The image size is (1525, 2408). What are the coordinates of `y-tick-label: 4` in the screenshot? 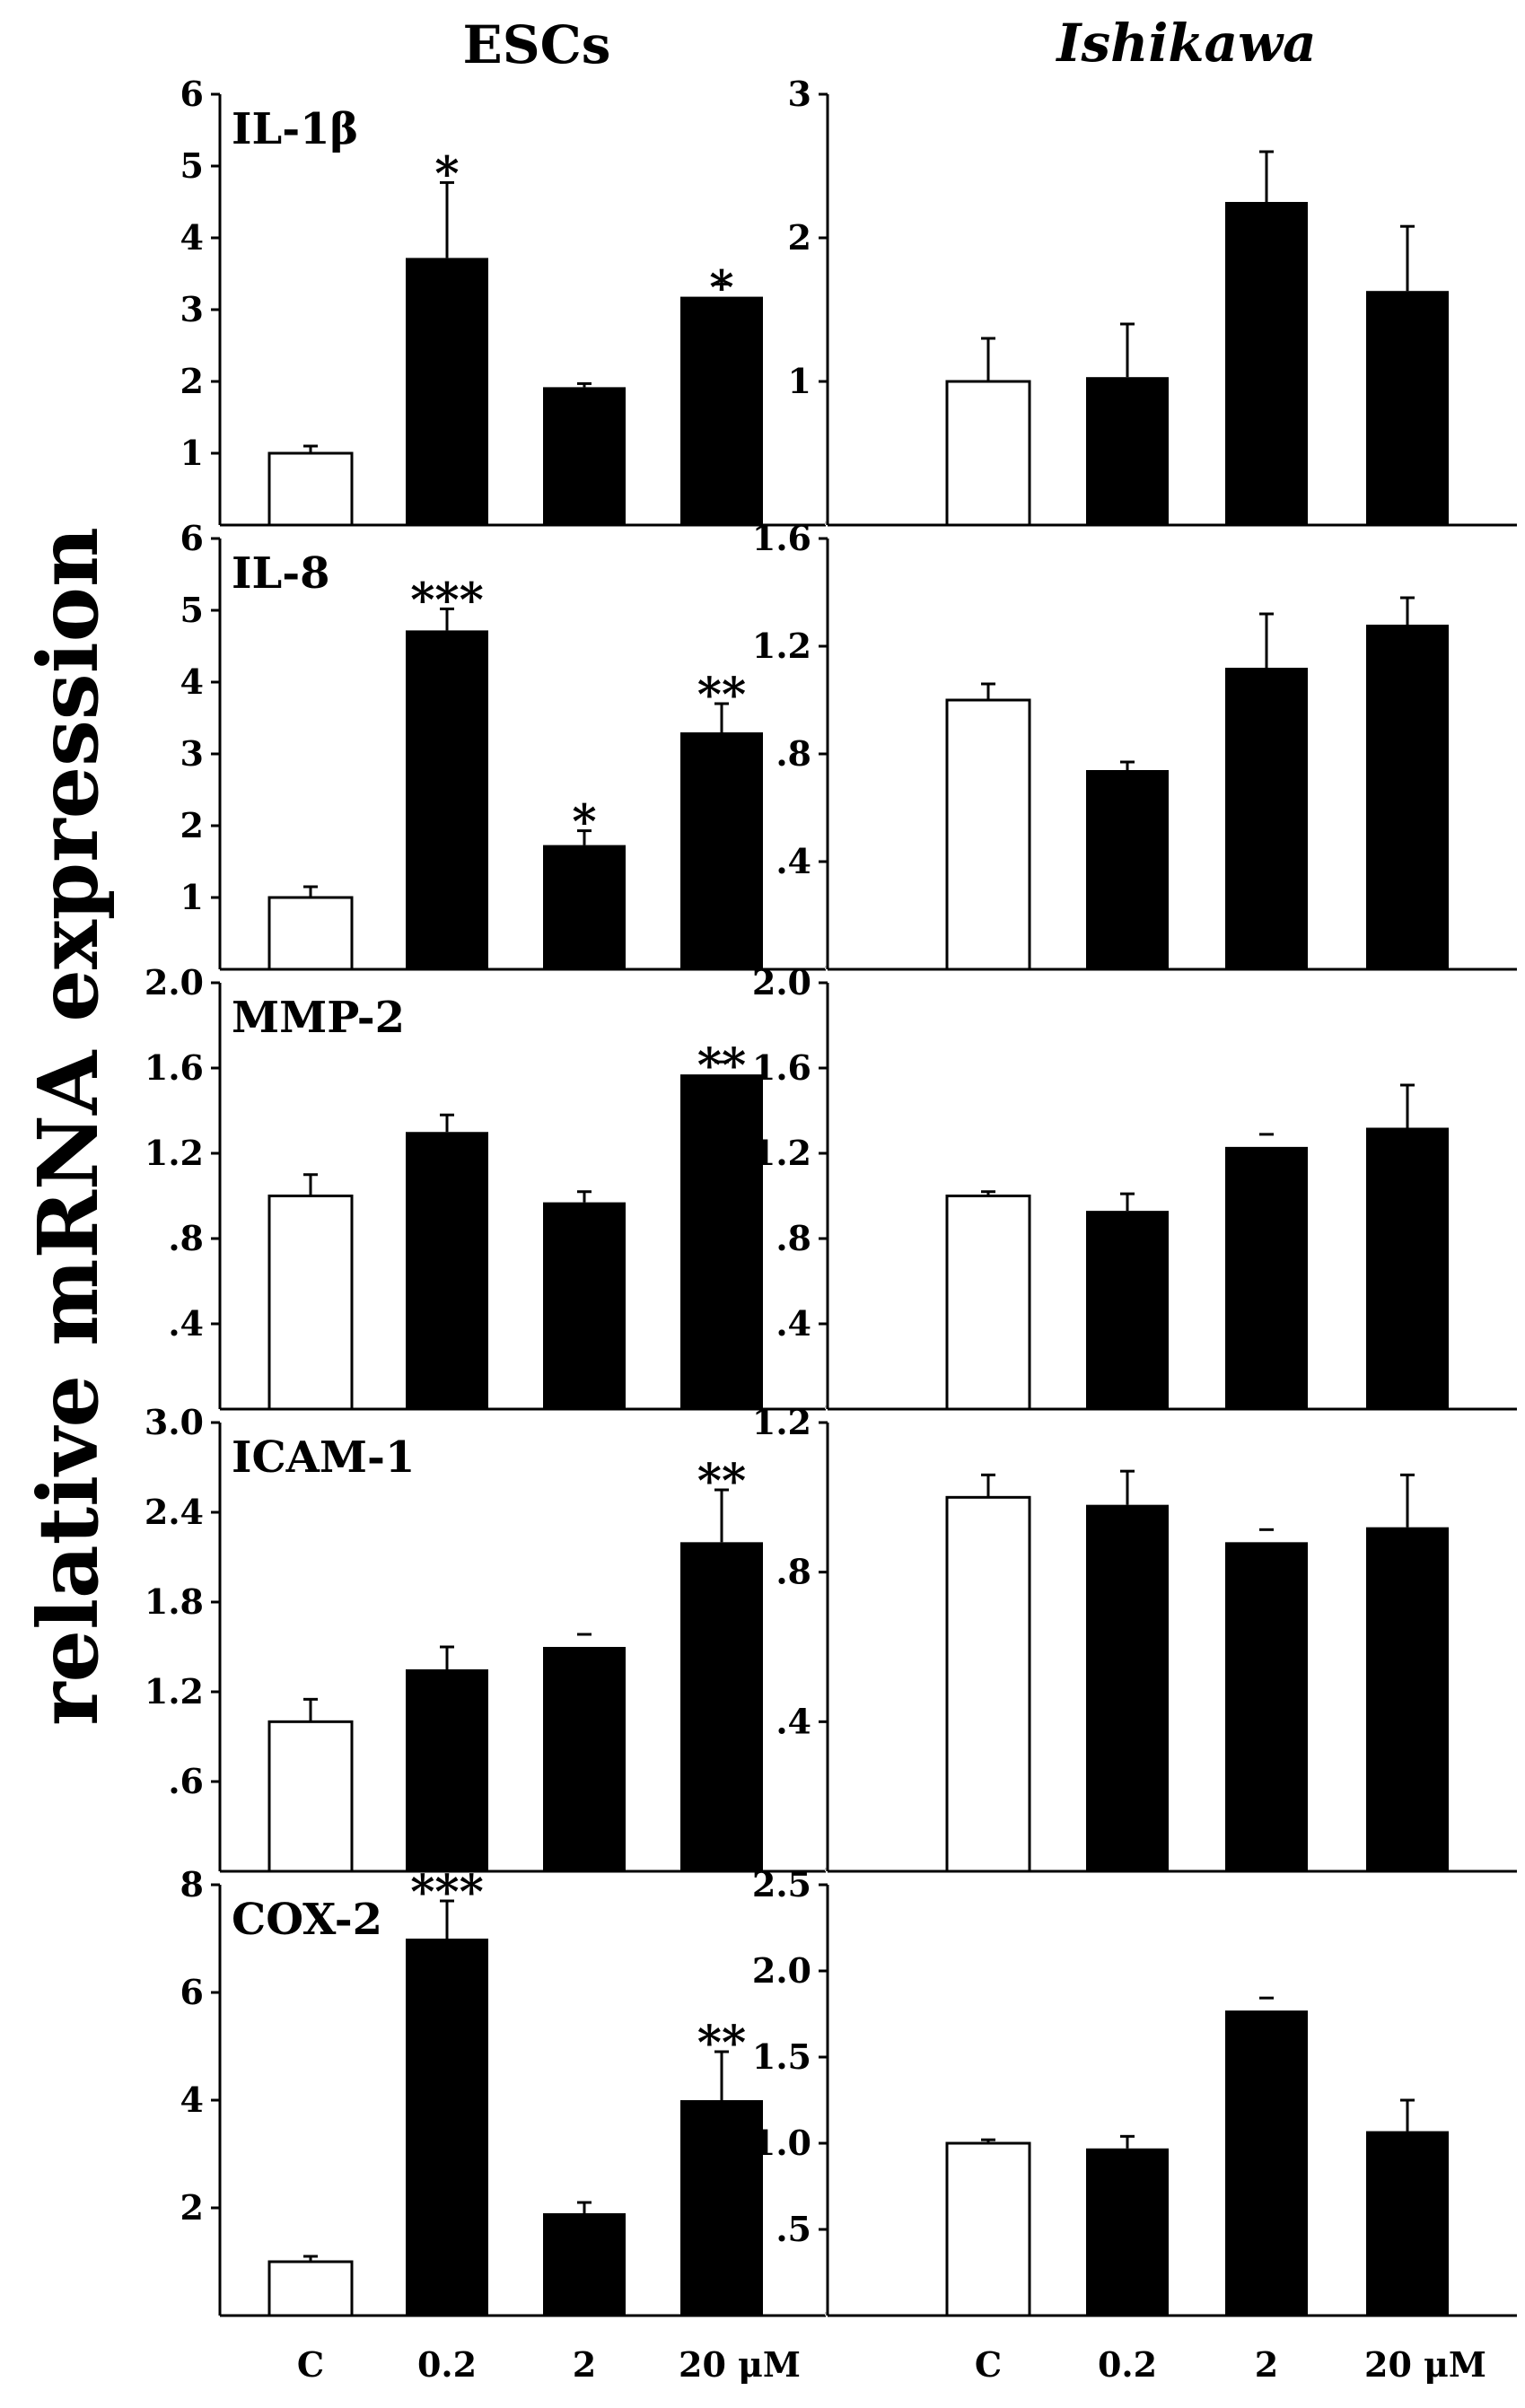 It's located at (192, 2100).